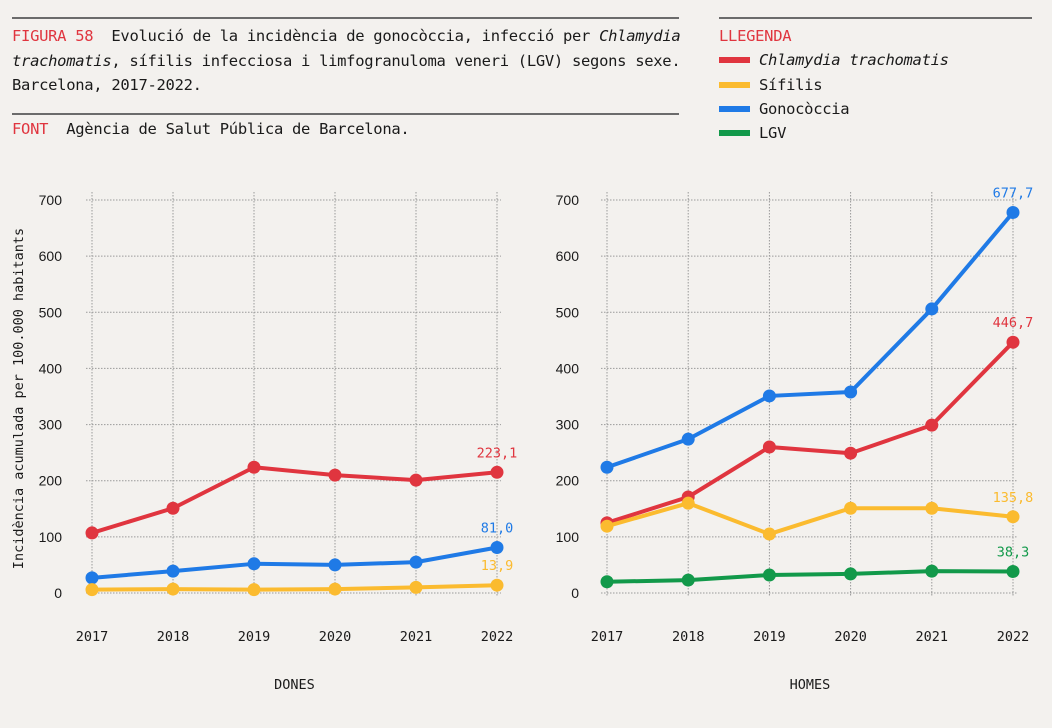 The width and height of the screenshot is (1052, 728). What do you see at coordinates (568, 200) in the screenshot?
I see `y-tick-label: 700` at bounding box center [568, 200].